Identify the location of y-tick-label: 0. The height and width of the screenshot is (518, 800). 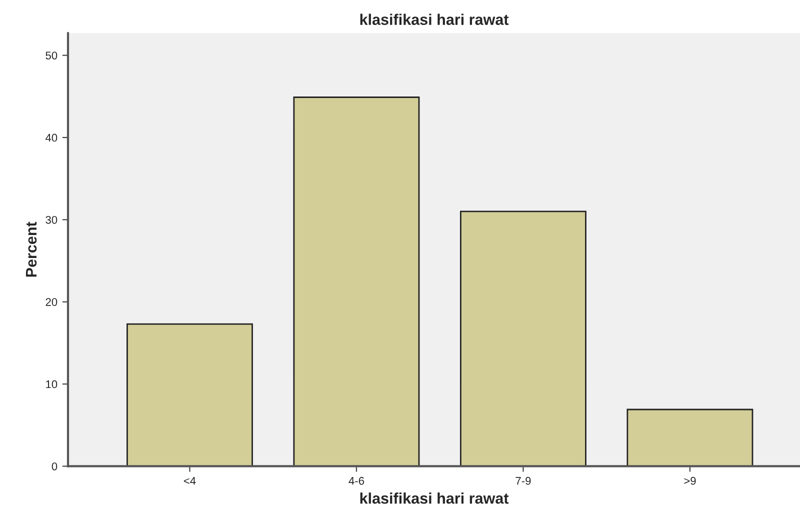
(55, 466).